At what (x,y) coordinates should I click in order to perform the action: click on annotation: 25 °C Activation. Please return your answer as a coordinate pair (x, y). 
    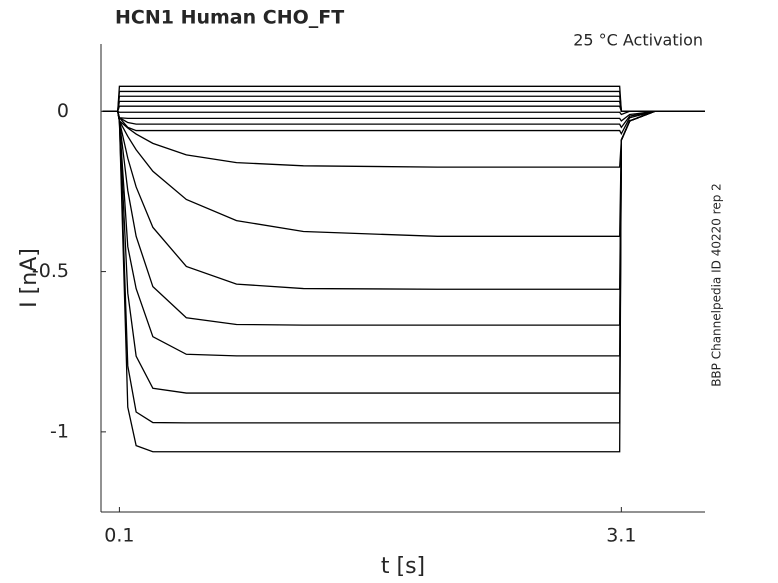
    Looking at the image, I should click on (638, 40).